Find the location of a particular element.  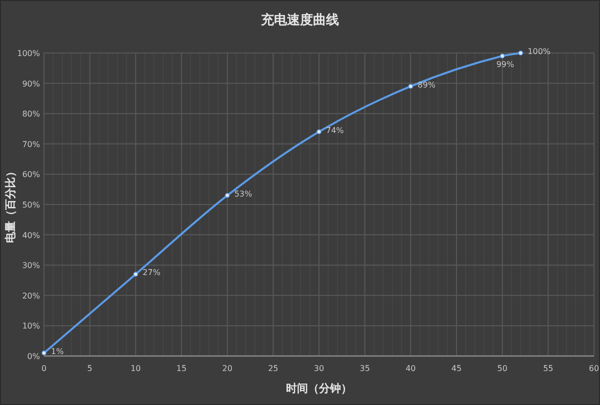

data-label: 1% is located at coordinates (57, 351).